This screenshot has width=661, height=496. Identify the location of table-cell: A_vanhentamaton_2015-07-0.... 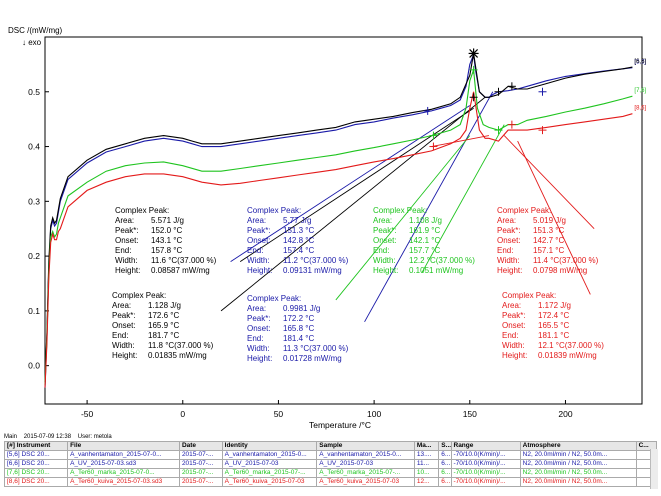
(123, 455).